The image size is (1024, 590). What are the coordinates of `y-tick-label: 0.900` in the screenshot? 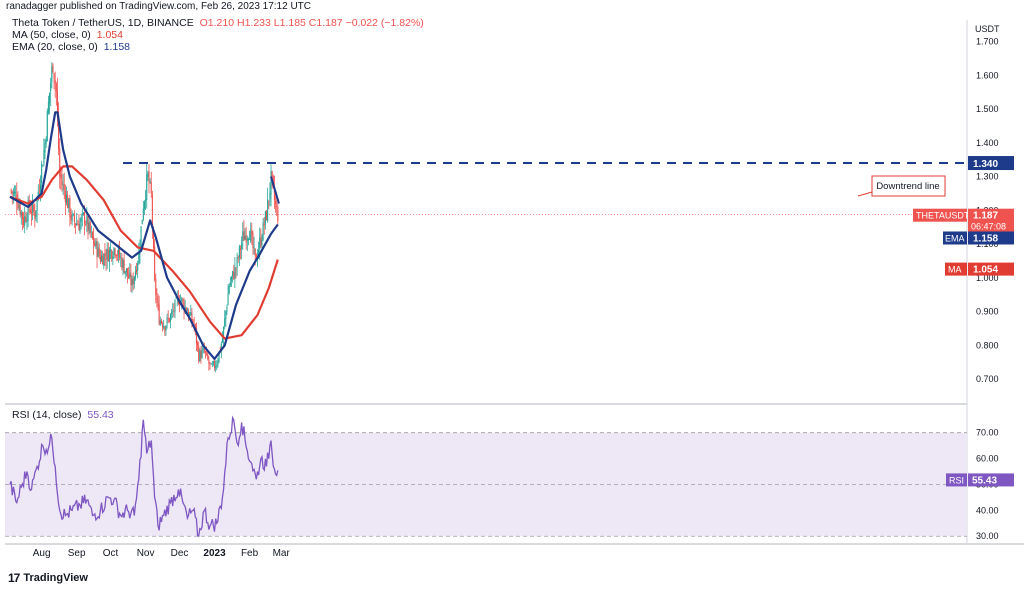 It's located at (987, 312).